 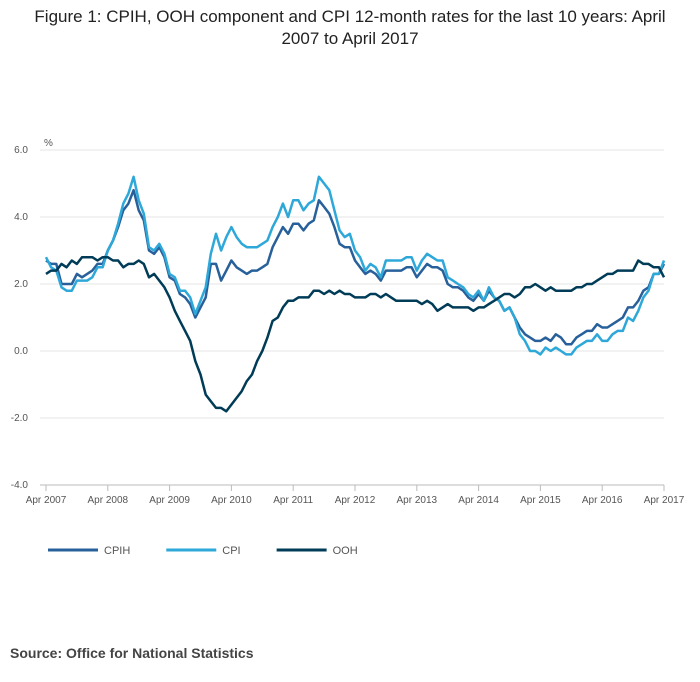 I want to click on y-tick-label: 2.0, so click(x=21, y=284).